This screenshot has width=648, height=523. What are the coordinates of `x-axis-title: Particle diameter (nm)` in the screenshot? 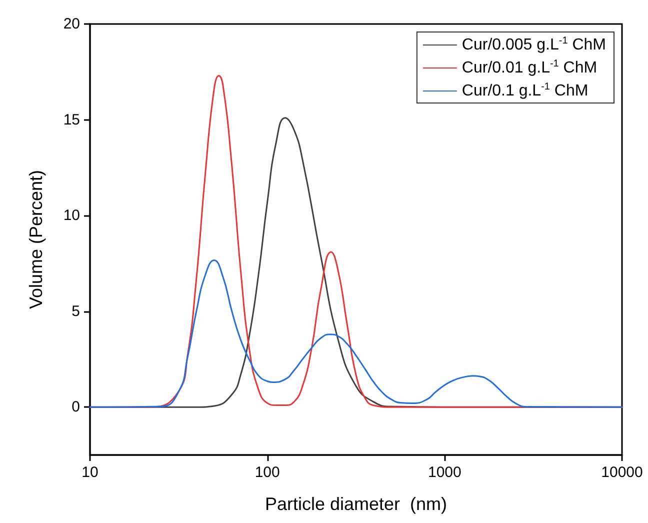 It's located at (356, 504).